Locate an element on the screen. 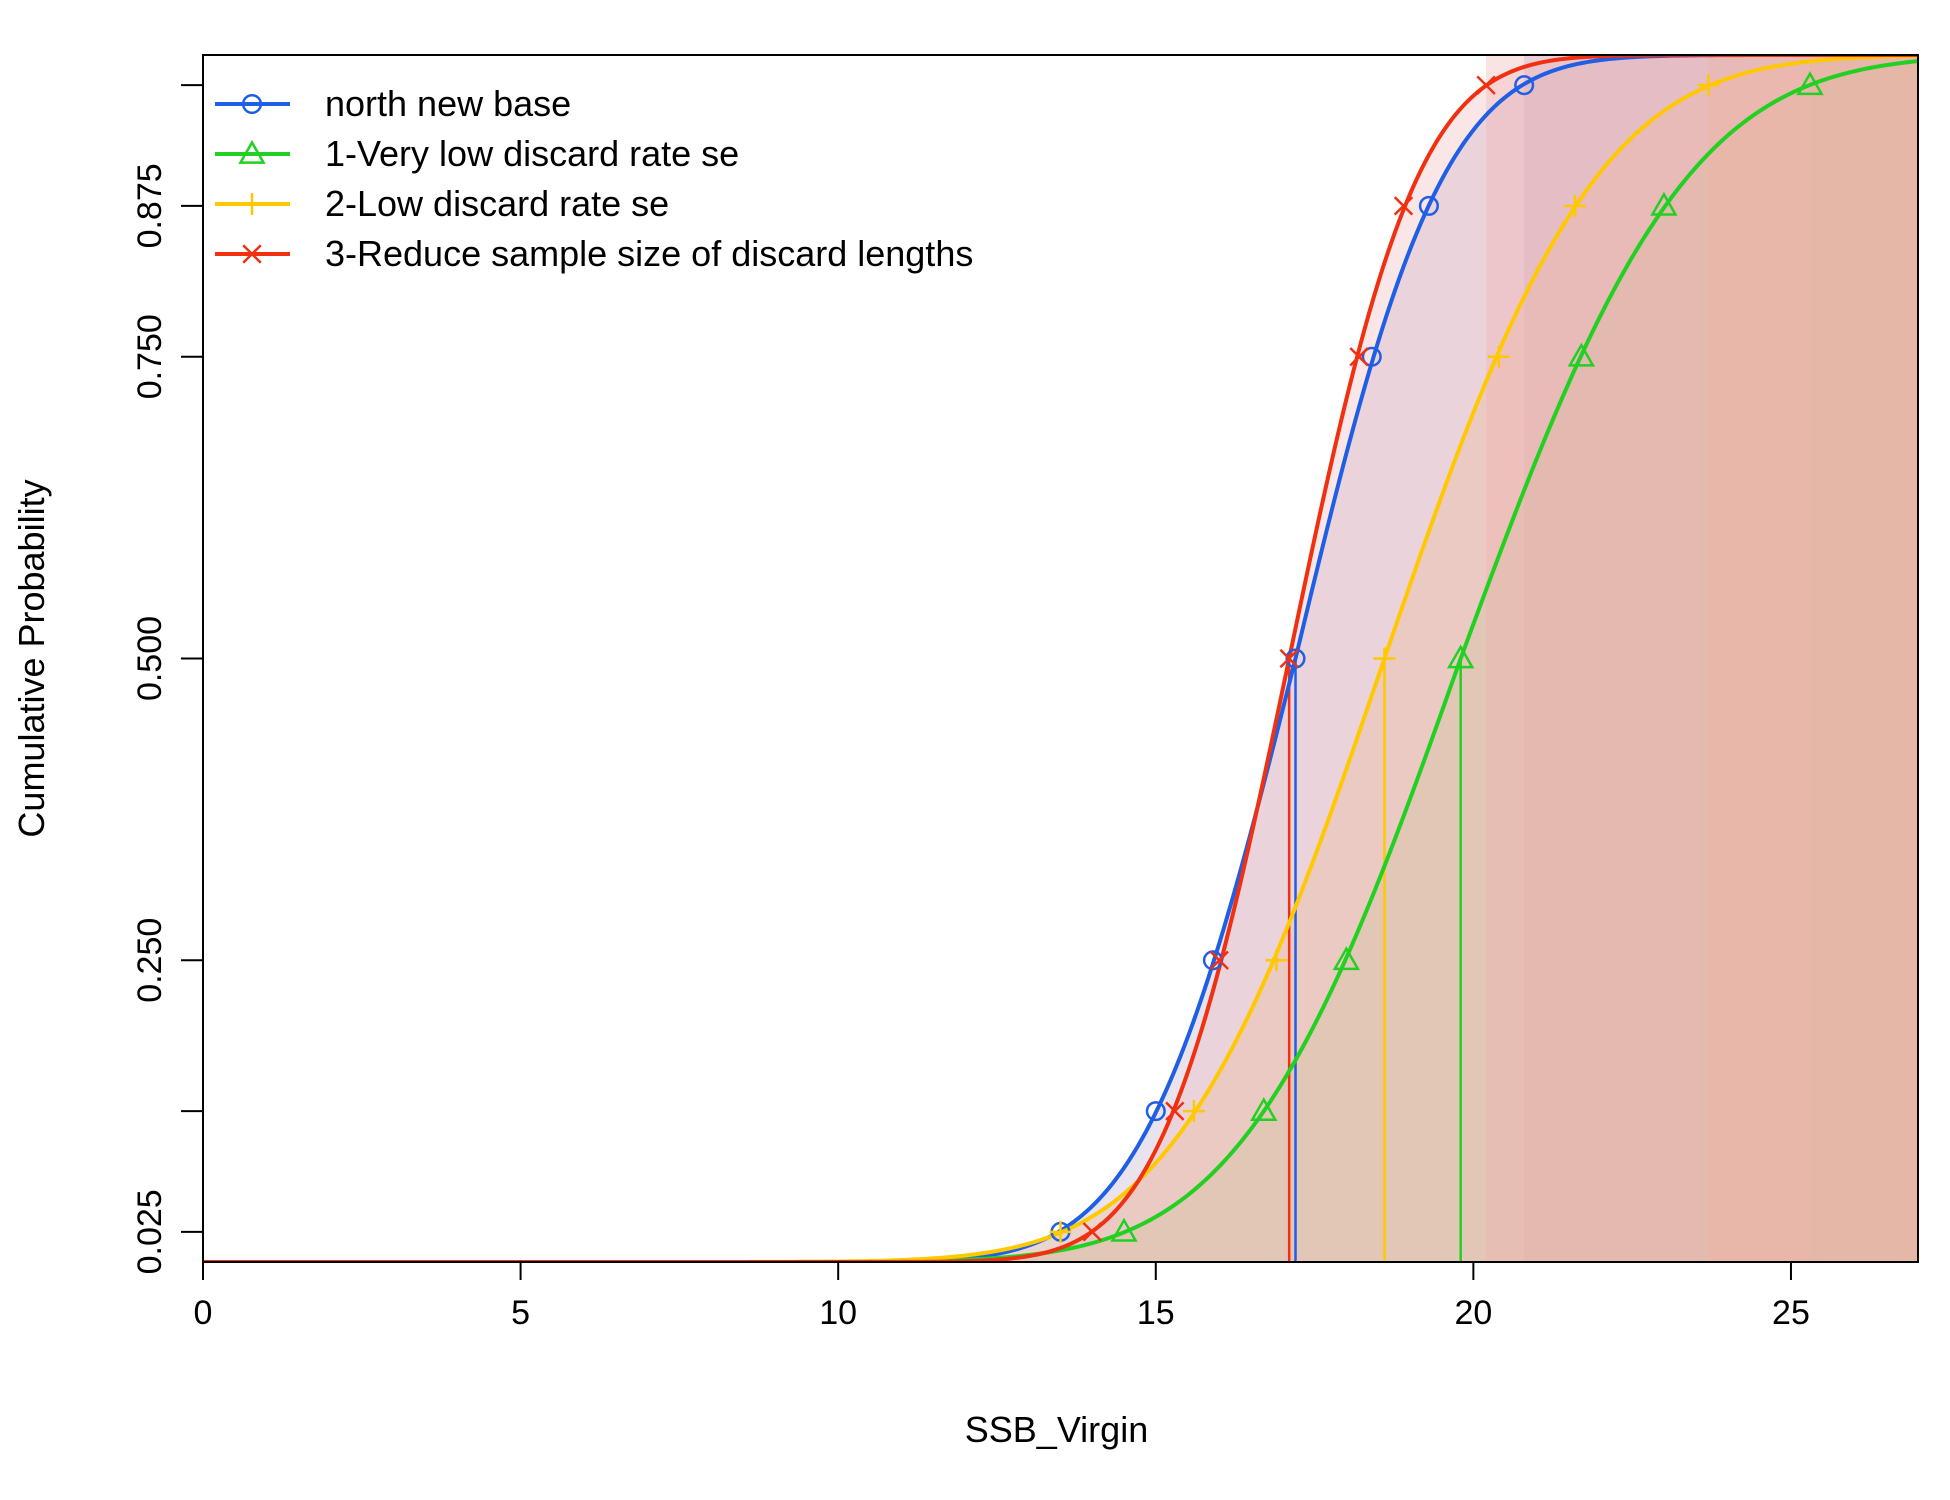  y-axis-label: Cumulative Probability is located at coordinates (31, 658).